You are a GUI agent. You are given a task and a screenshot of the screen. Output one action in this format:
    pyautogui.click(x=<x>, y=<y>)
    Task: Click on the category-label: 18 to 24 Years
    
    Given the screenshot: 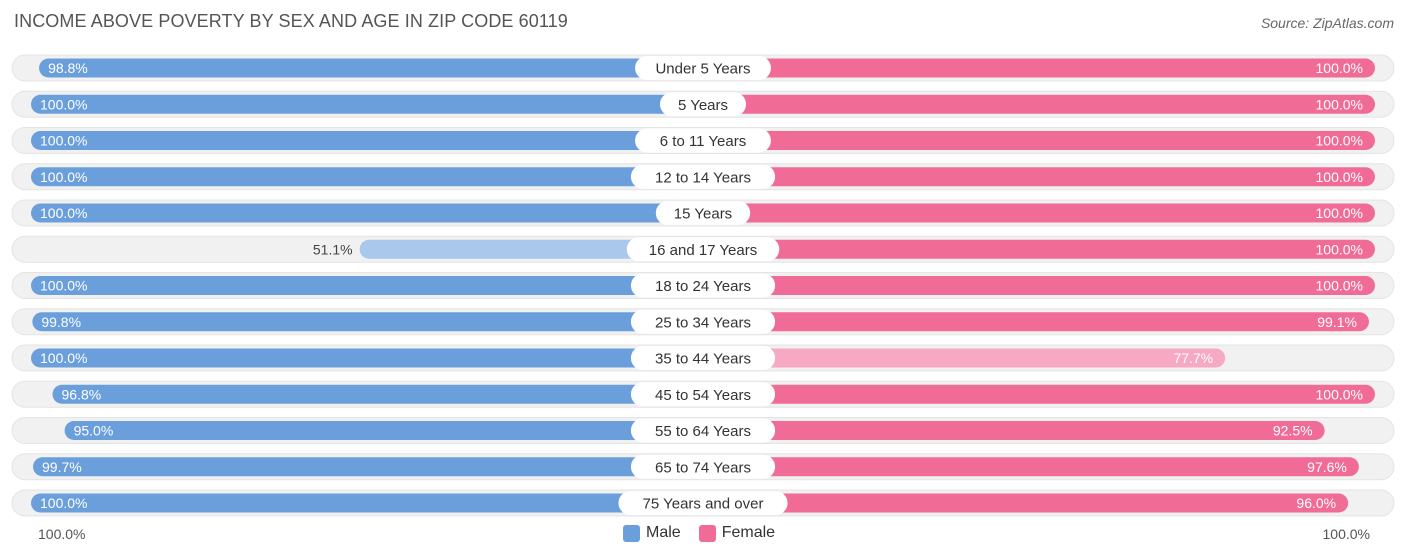 What is the action you would take?
    pyautogui.click(x=703, y=286)
    